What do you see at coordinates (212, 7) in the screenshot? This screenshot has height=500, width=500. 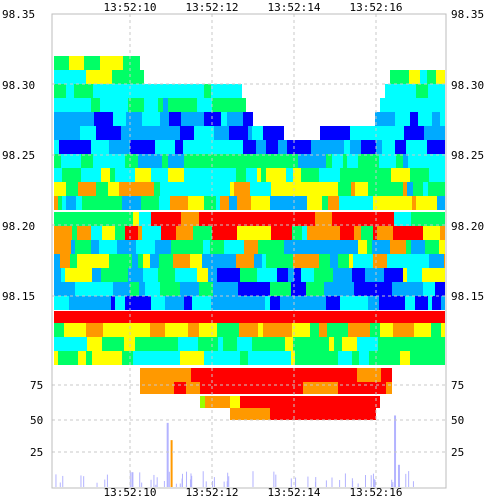 I see `x-tick-top: 13:52:12` at bounding box center [212, 7].